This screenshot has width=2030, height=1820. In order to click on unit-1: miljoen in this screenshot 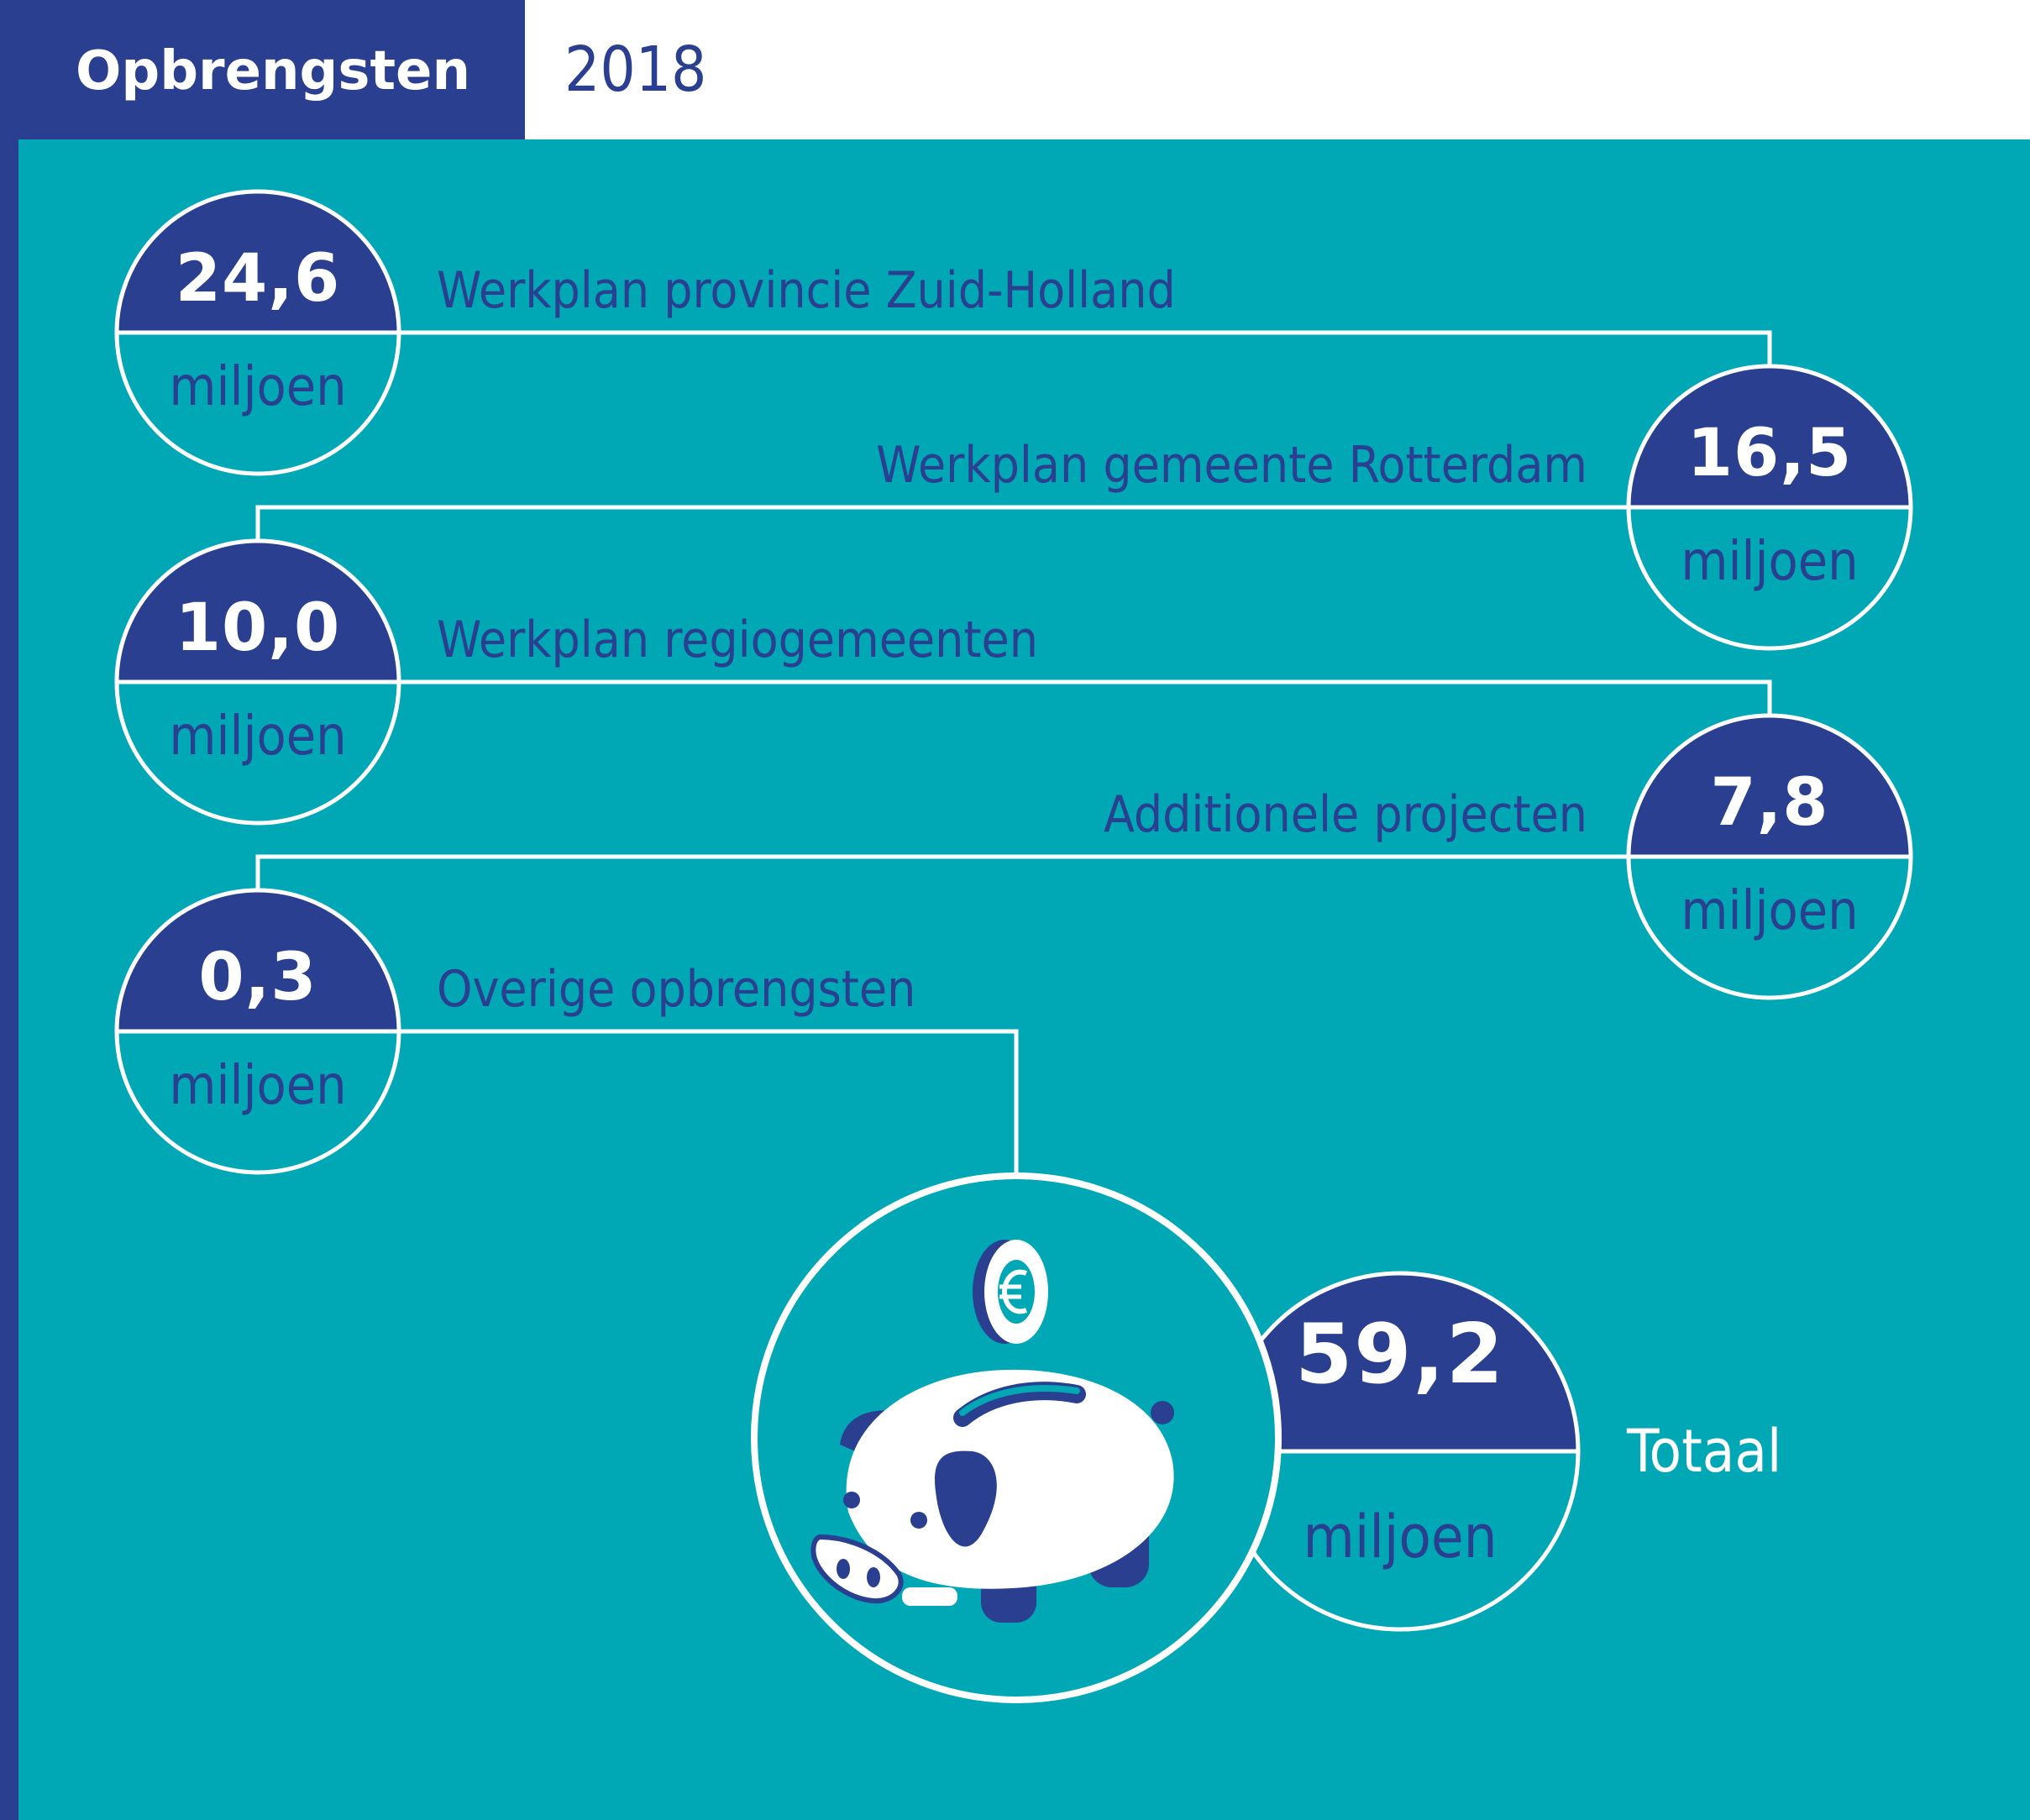, I will do `click(257, 387)`.